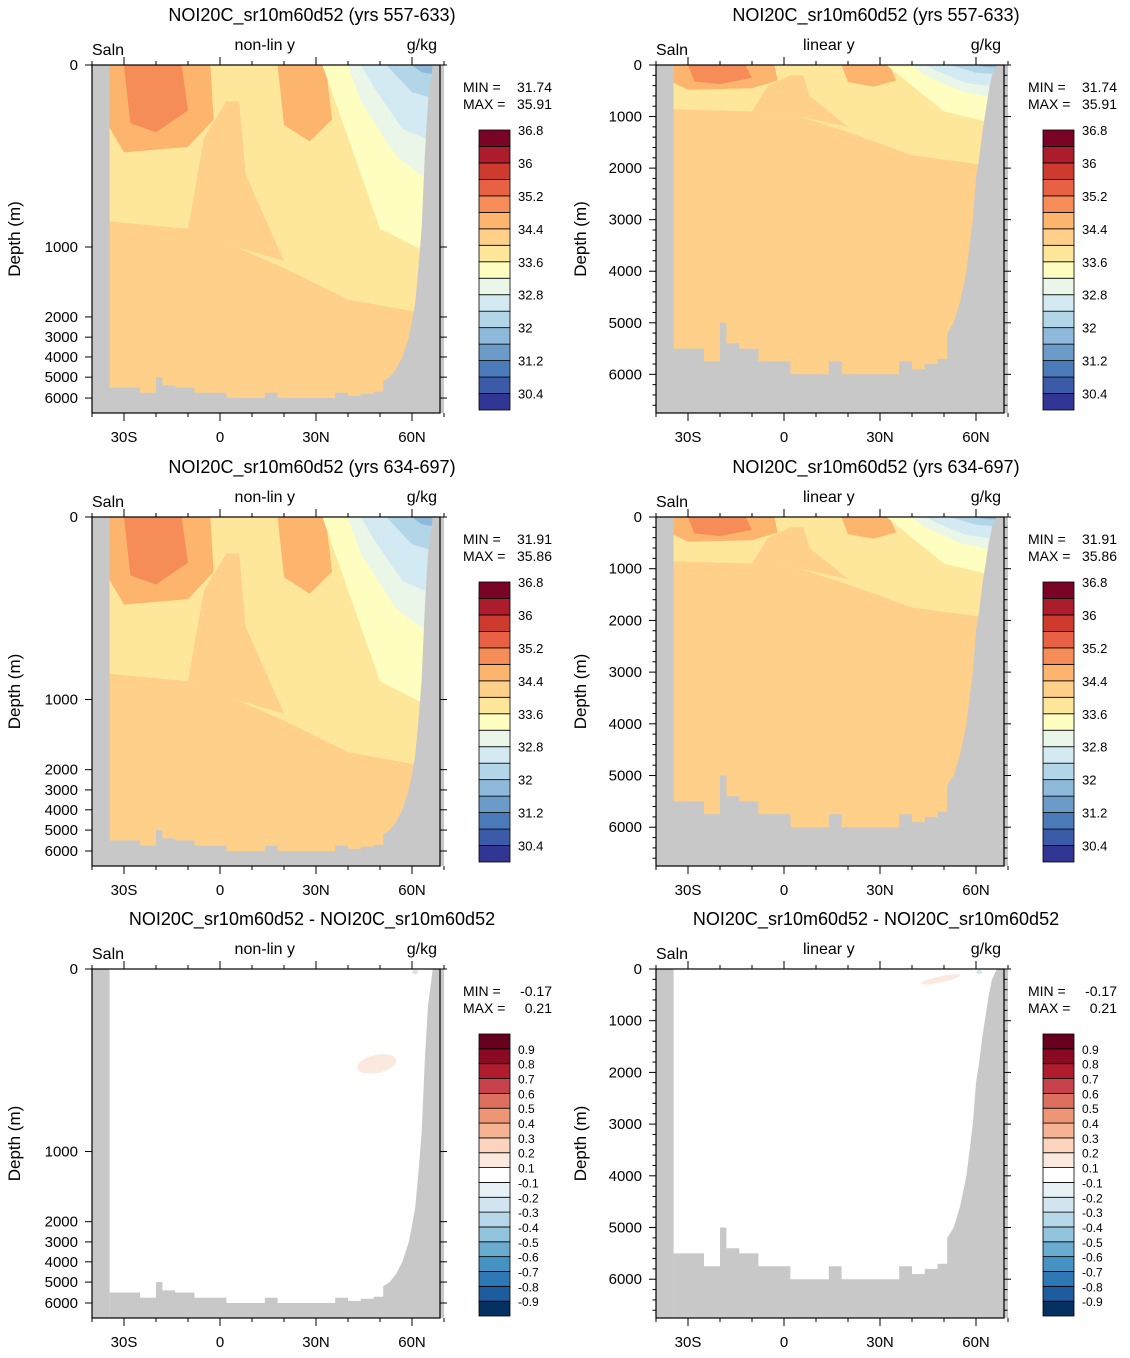 This screenshot has height=1358, width=1130. I want to click on colorbar-label-3-4: 33.6, so click(1094, 714).